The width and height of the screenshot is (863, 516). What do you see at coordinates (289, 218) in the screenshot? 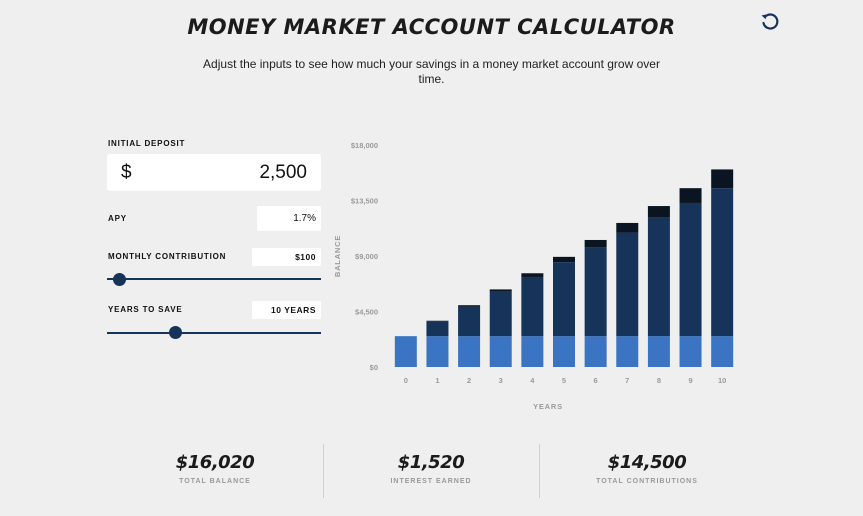
I see `apy-input: 1.7%` at bounding box center [289, 218].